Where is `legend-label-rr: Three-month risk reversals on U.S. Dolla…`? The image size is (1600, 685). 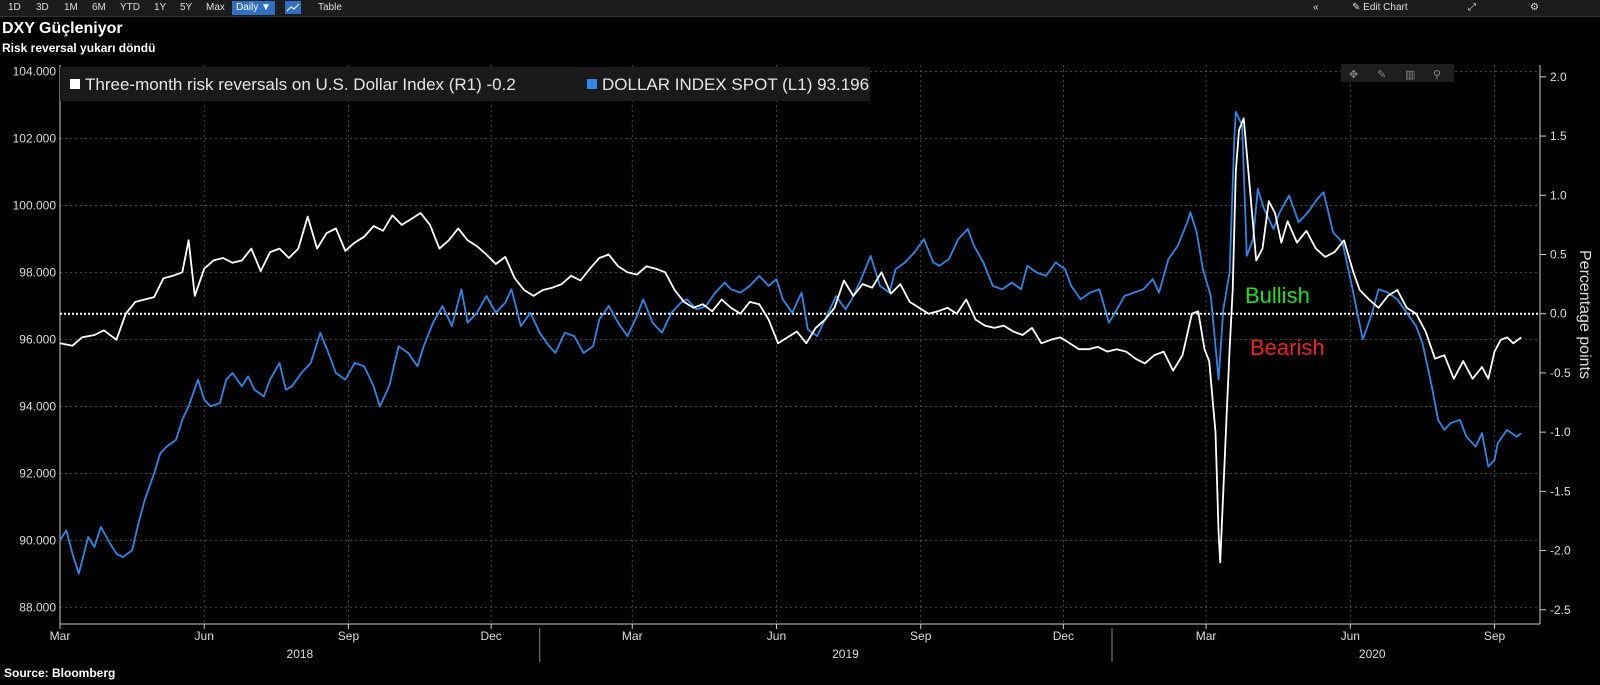
legend-label-rr: Three-month risk reversals on U.S. Dolla… is located at coordinates (300, 84).